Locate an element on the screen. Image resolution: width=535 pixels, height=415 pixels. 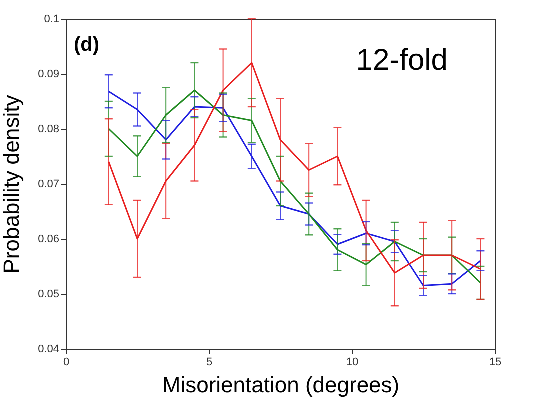
y-tick-label: 0.07 is located at coordinates (49, 184).